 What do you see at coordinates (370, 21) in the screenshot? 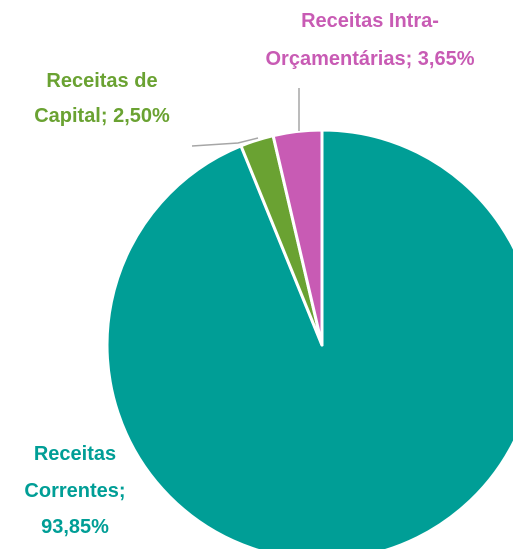
I see `data-label-line: Receitas Intra-` at bounding box center [370, 21].